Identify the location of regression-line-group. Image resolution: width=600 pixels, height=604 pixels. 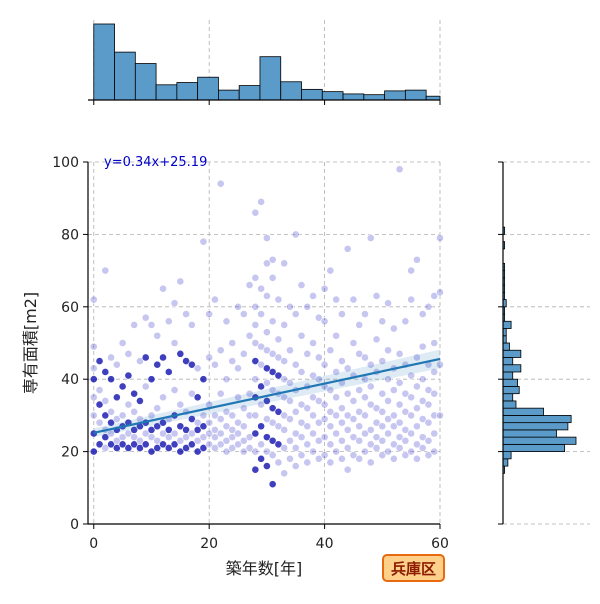
(267, 393).